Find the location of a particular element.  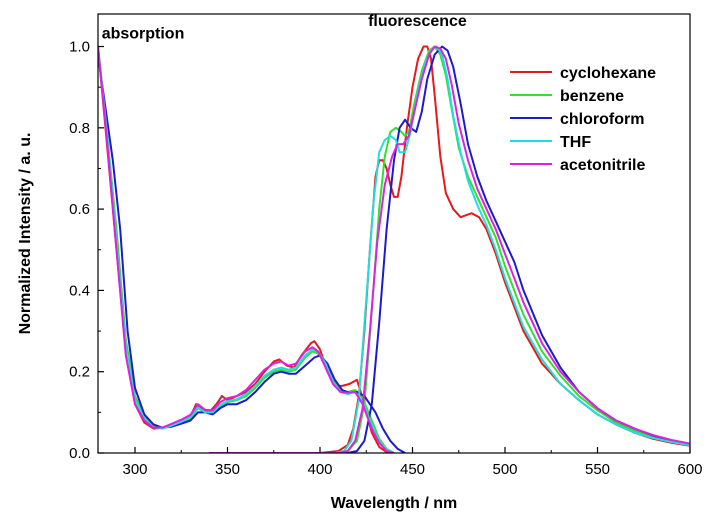

y-tick-label: 0.0 is located at coordinates (79, 453).